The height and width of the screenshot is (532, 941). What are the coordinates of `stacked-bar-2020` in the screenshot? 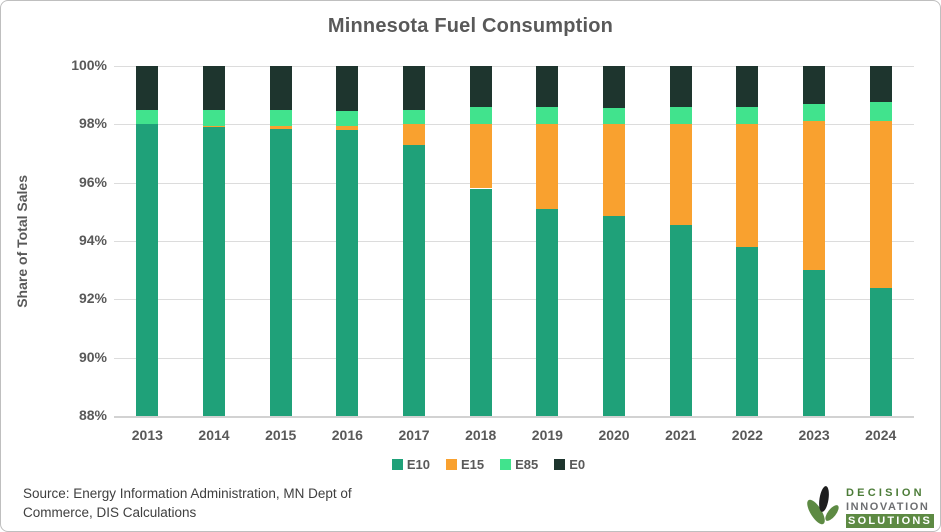 It's located at (614, 241).